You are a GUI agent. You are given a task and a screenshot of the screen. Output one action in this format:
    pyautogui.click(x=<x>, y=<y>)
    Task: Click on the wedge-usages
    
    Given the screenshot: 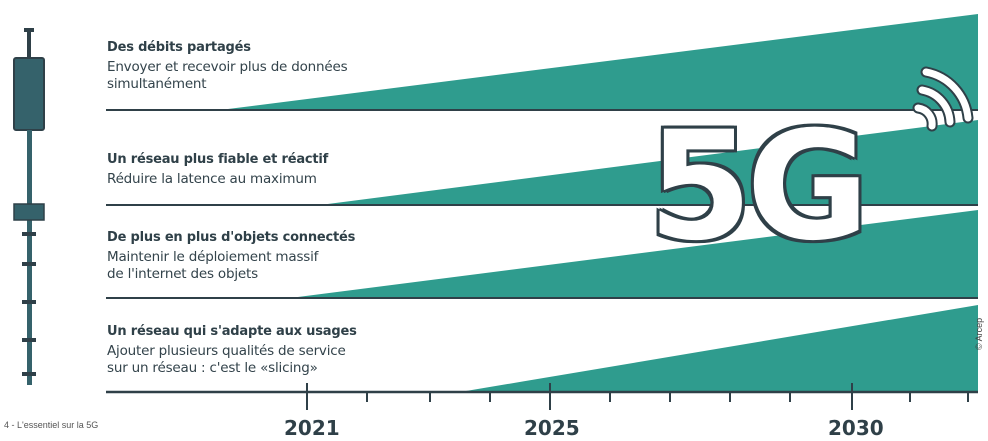 What is the action you would take?
    pyautogui.click(x=719, y=348)
    